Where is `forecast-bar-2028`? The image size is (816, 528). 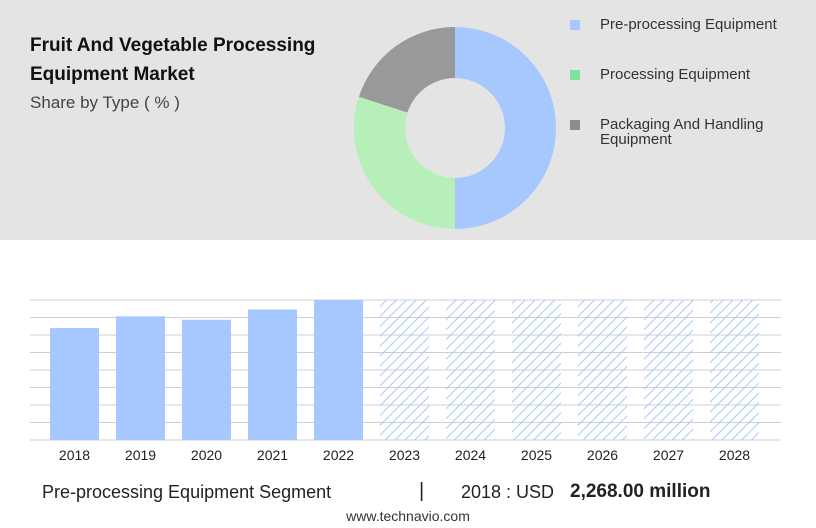
forecast-bar-2028 is located at coordinates (734, 370).